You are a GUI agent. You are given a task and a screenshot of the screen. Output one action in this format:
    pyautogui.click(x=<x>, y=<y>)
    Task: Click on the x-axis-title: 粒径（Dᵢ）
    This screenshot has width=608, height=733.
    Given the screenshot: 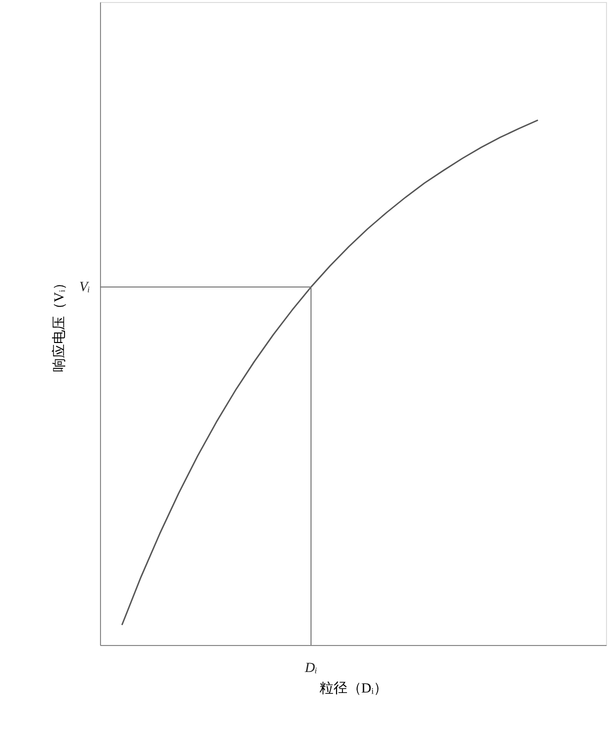 What is the action you would take?
    pyautogui.click(x=353, y=688)
    